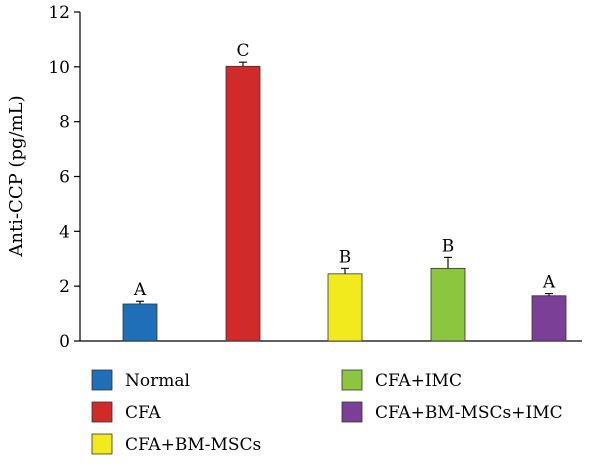 The width and height of the screenshot is (600, 468). Describe the element at coordinates (193, 445) in the screenshot. I see `legend-label-2: CFA+BM-MSCs` at that location.